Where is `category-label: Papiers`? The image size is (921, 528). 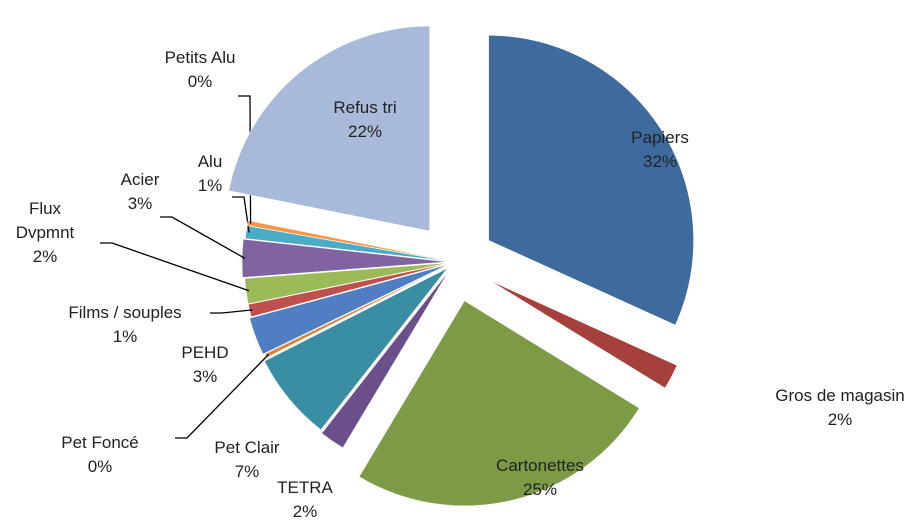
category-label: Papiers is located at coordinates (660, 137).